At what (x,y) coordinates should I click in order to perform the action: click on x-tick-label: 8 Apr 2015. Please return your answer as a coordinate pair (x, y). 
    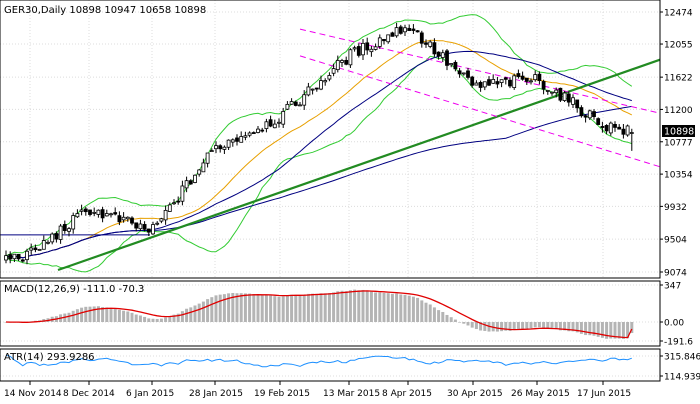
    Looking at the image, I should click on (407, 394).